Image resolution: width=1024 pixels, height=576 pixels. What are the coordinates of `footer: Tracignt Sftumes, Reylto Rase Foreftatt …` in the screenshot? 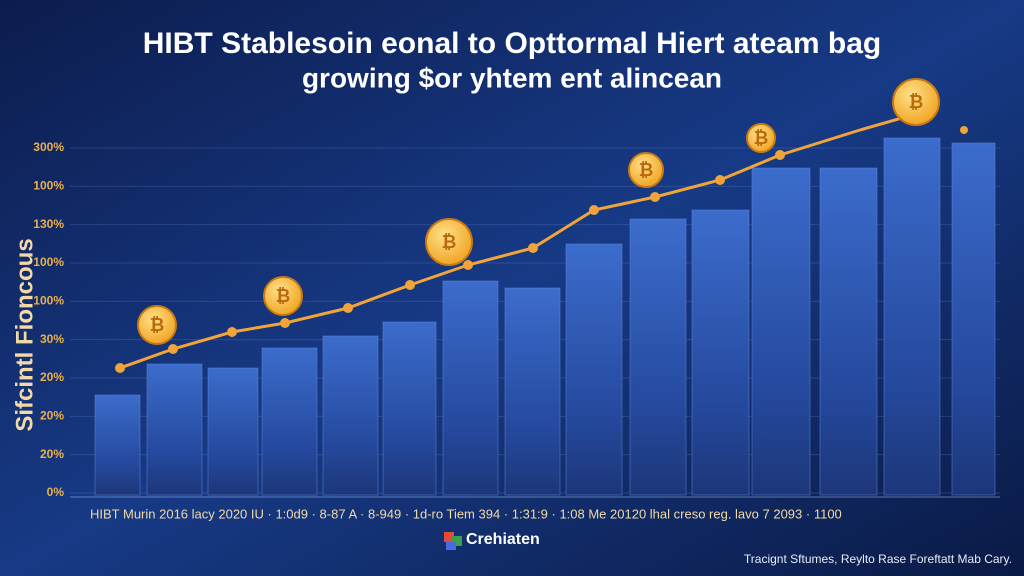 It's located at (878, 559).